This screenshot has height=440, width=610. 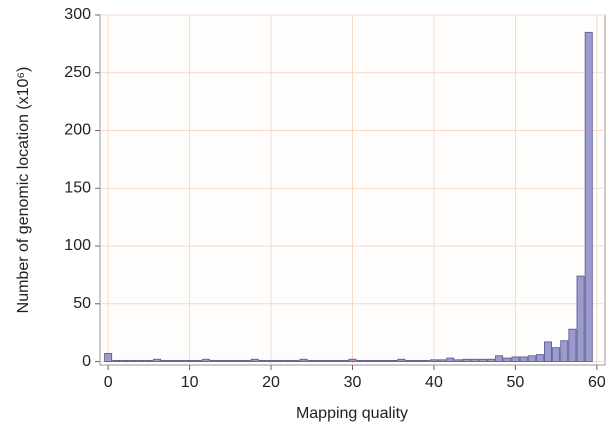 What do you see at coordinates (353, 382) in the screenshot?
I see `x-tick-label: 30` at bounding box center [353, 382].